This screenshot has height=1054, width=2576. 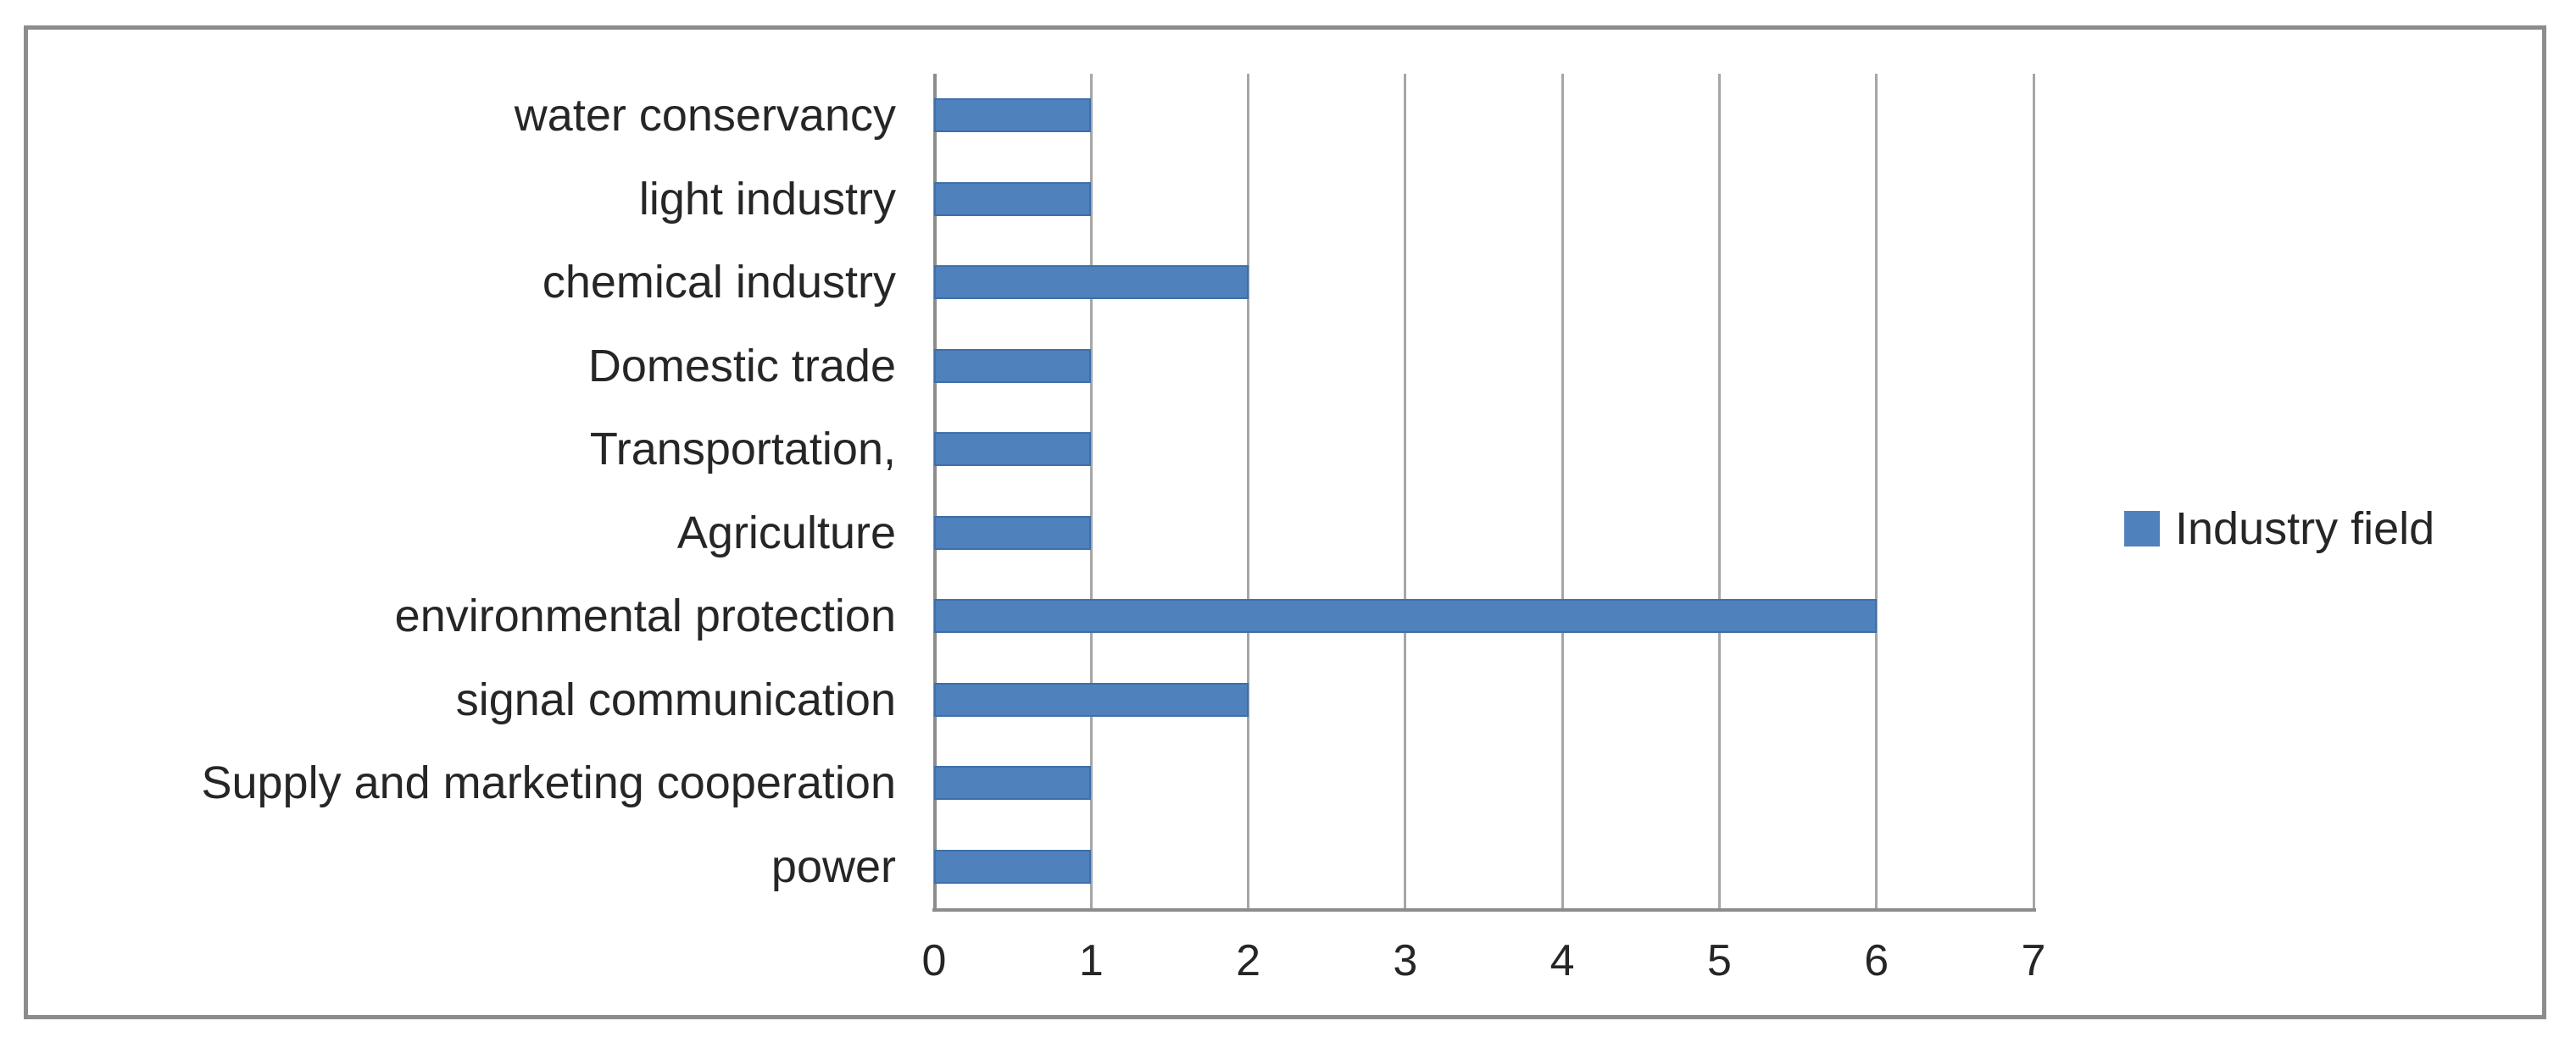 What do you see at coordinates (2142, 528) in the screenshot?
I see `legend-swatch-icon` at bounding box center [2142, 528].